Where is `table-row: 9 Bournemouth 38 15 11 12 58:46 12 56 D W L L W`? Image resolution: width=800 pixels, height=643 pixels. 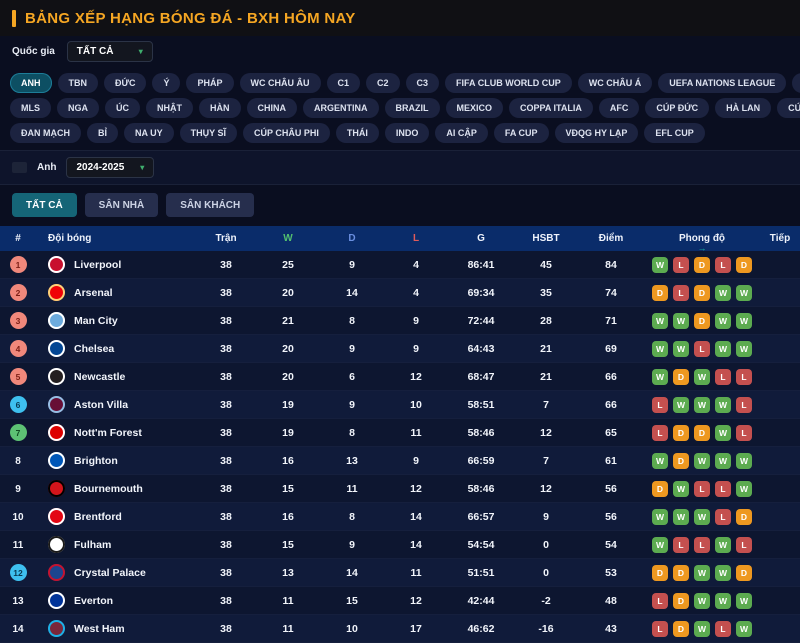
table-row: 9 Bournemouth 38 15 11 12 58:46 12 56 D W L L W is located at coordinates (400, 489).